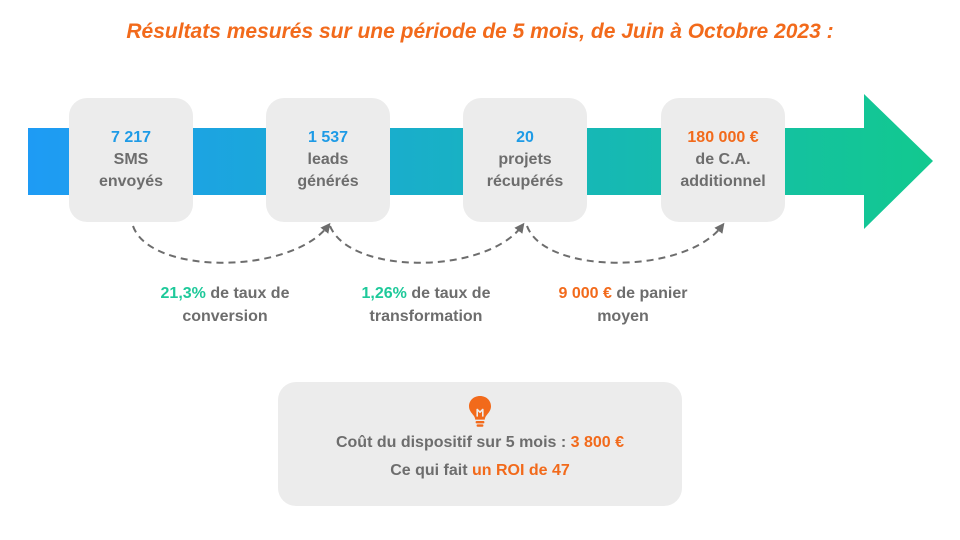 This screenshot has height=540, width=960. Describe the element at coordinates (328, 137) in the screenshot. I see `step-value: 1 537` at that location.